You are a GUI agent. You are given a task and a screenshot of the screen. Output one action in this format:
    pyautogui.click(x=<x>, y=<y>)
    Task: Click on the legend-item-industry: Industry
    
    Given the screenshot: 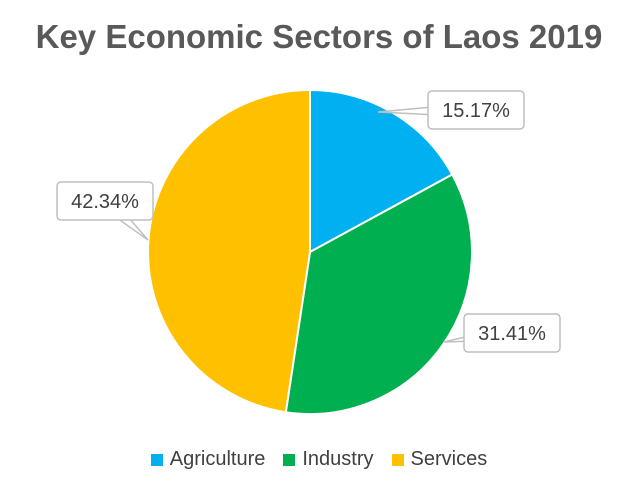 What is the action you would take?
    pyautogui.click(x=328, y=459)
    